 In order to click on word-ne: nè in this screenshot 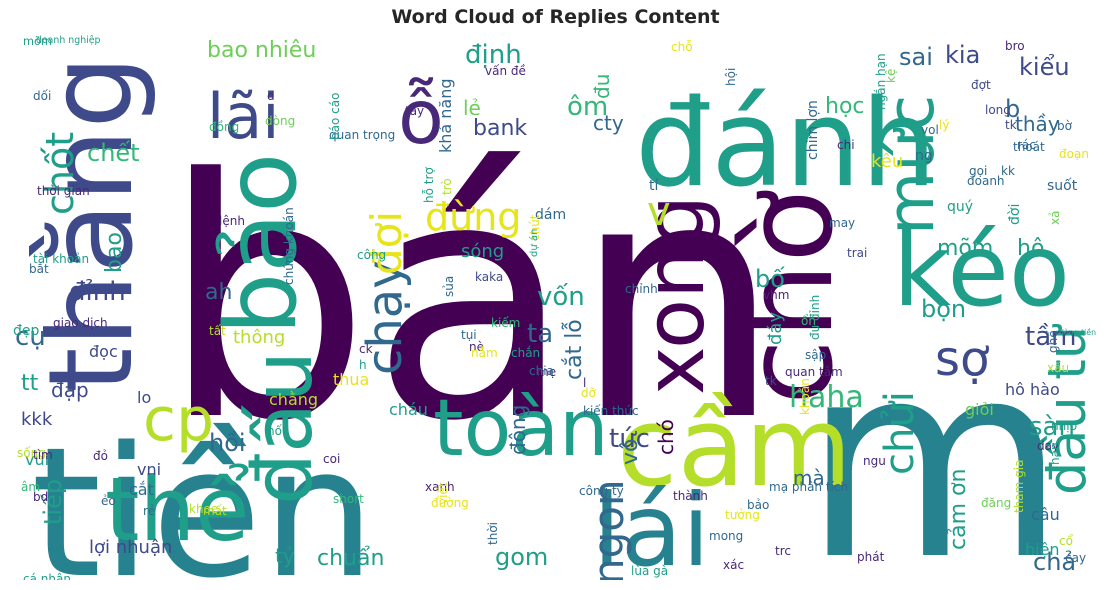, I will do `click(476, 347)`.